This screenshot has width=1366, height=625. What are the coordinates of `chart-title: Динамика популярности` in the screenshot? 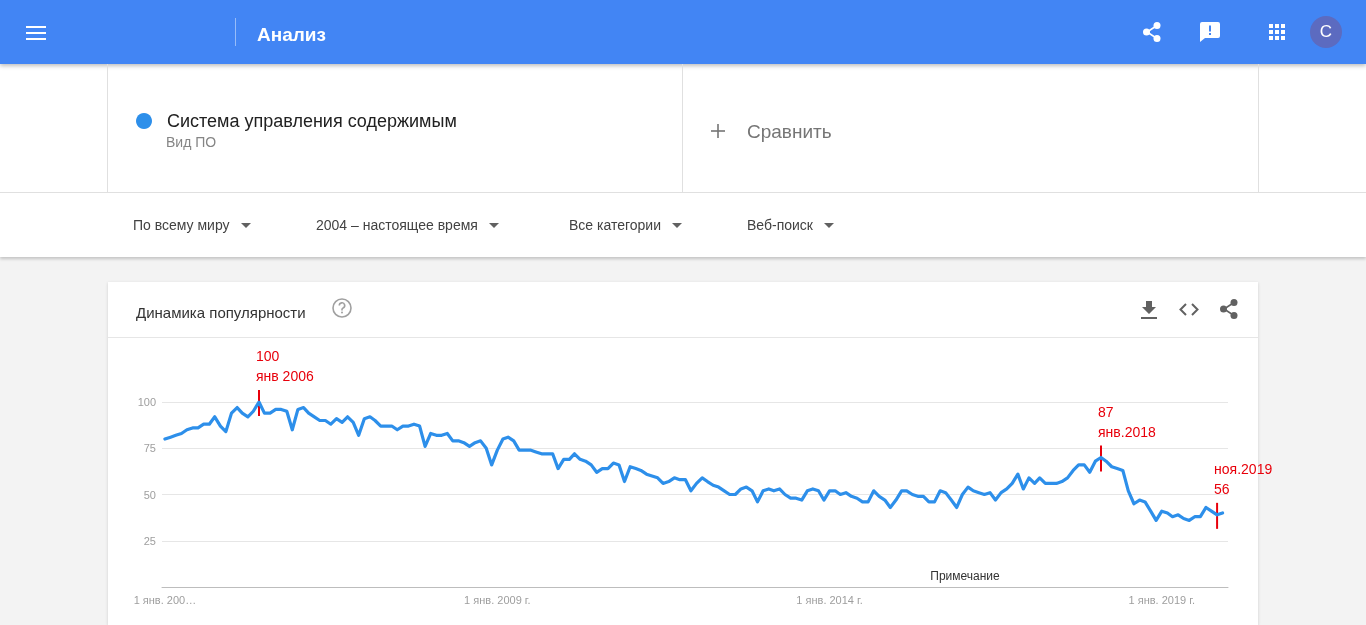 It's located at (221, 312).